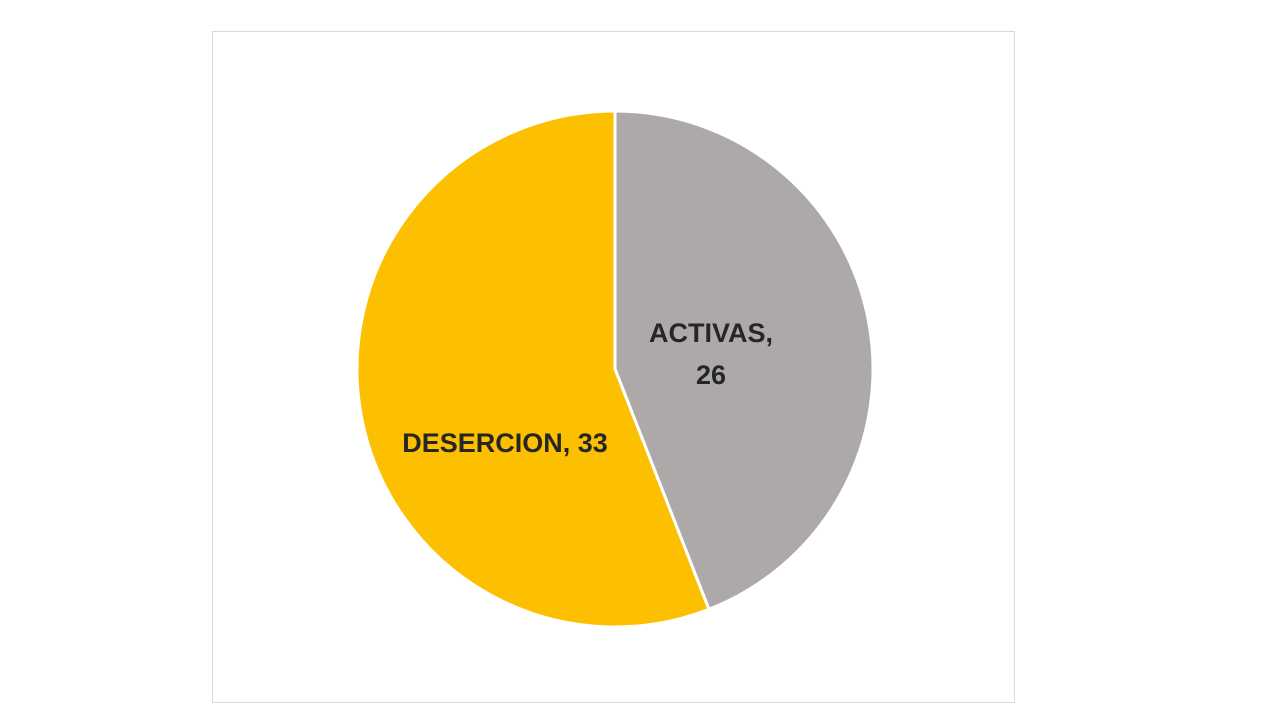 The width and height of the screenshot is (1280, 720). Describe the element at coordinates (744, 360) in the screenshot. I see `pie-slice-activas` at that location.